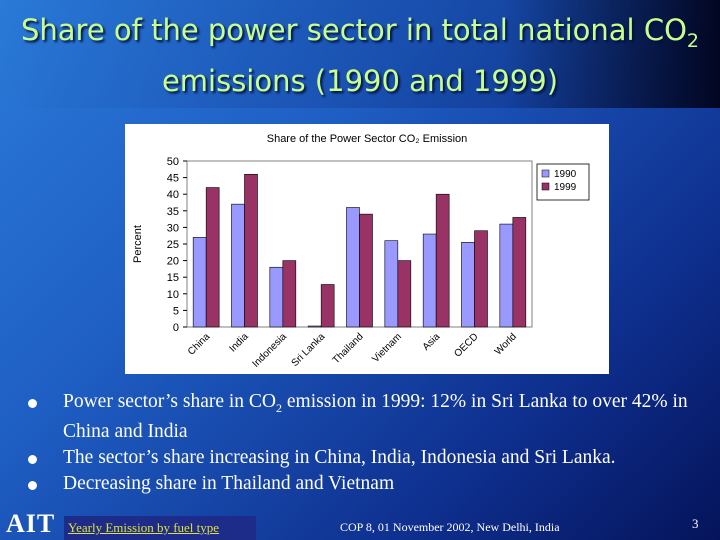 The height and width of the screenshot is (540, 720). Describe the element at coordinates (199, 344) in the screenshot. I see `x-tick-label: China` at that location.